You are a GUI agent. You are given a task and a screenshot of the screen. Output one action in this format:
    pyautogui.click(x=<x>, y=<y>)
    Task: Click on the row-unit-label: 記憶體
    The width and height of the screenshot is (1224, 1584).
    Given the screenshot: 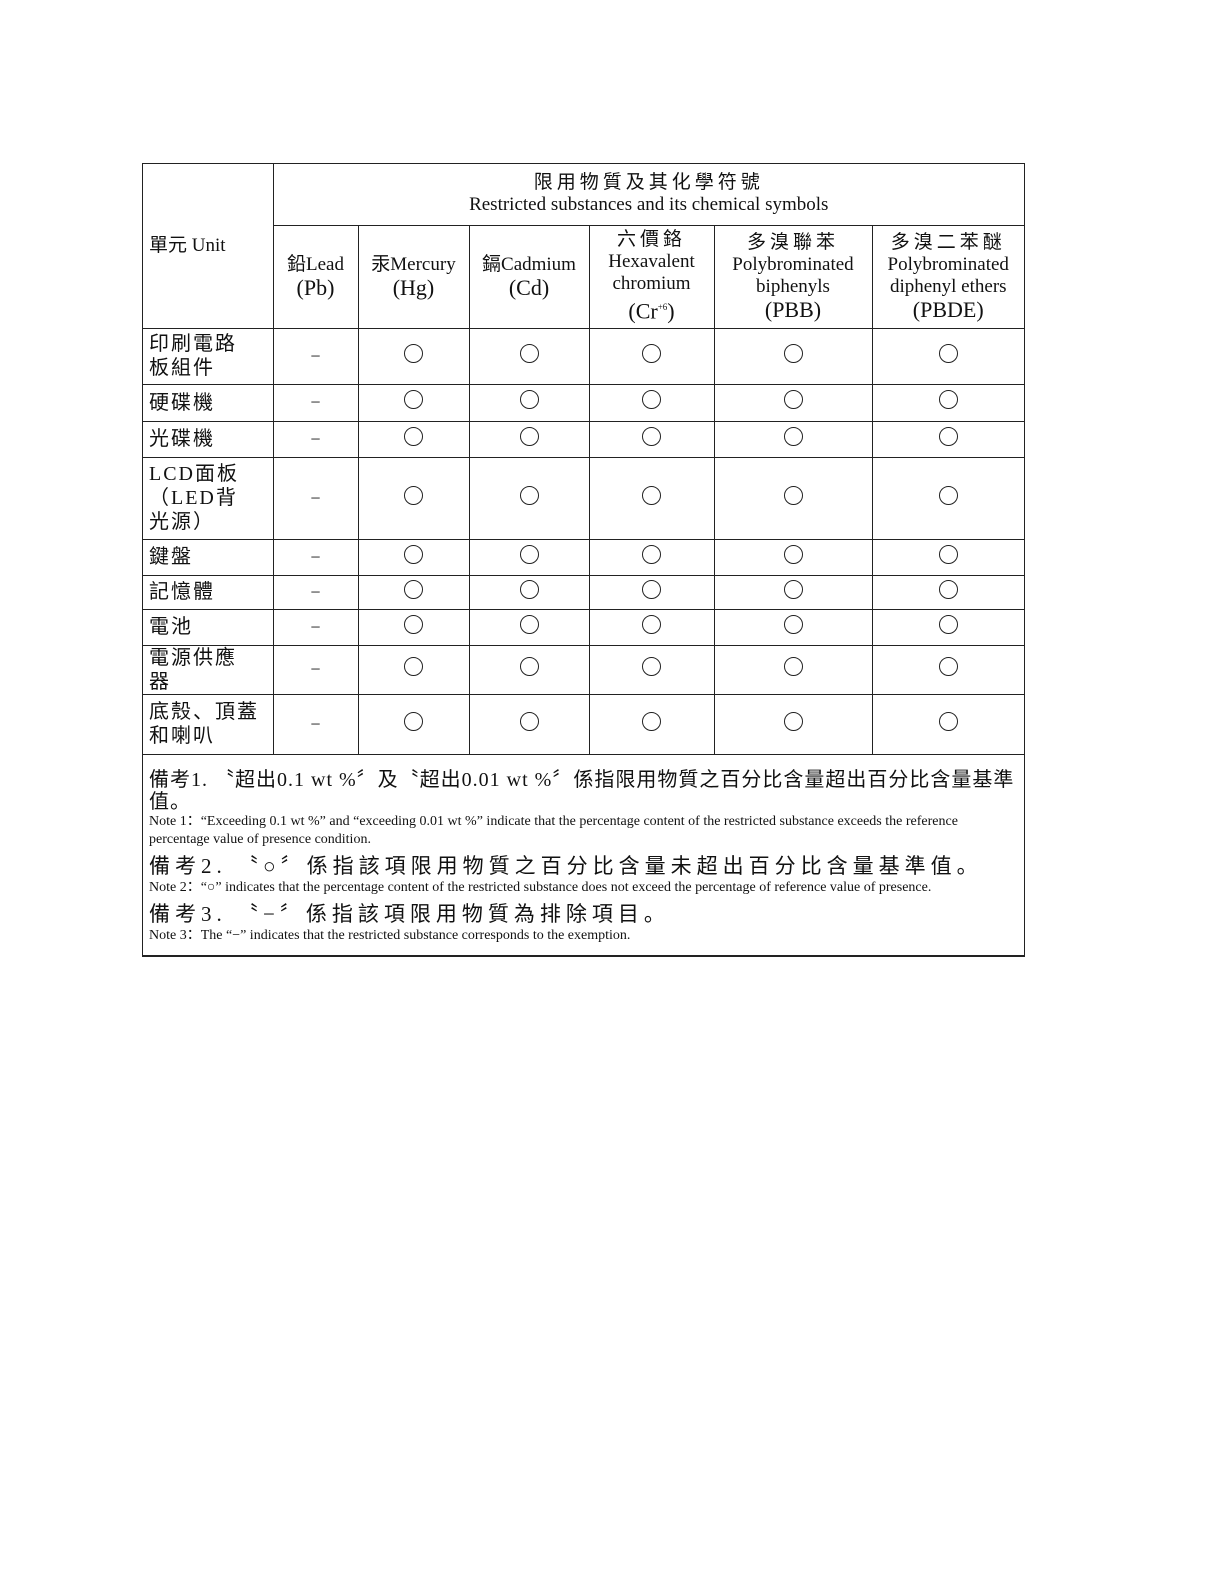 What is the action you would take?
    pyautogui.click(x=208, y=592)
    